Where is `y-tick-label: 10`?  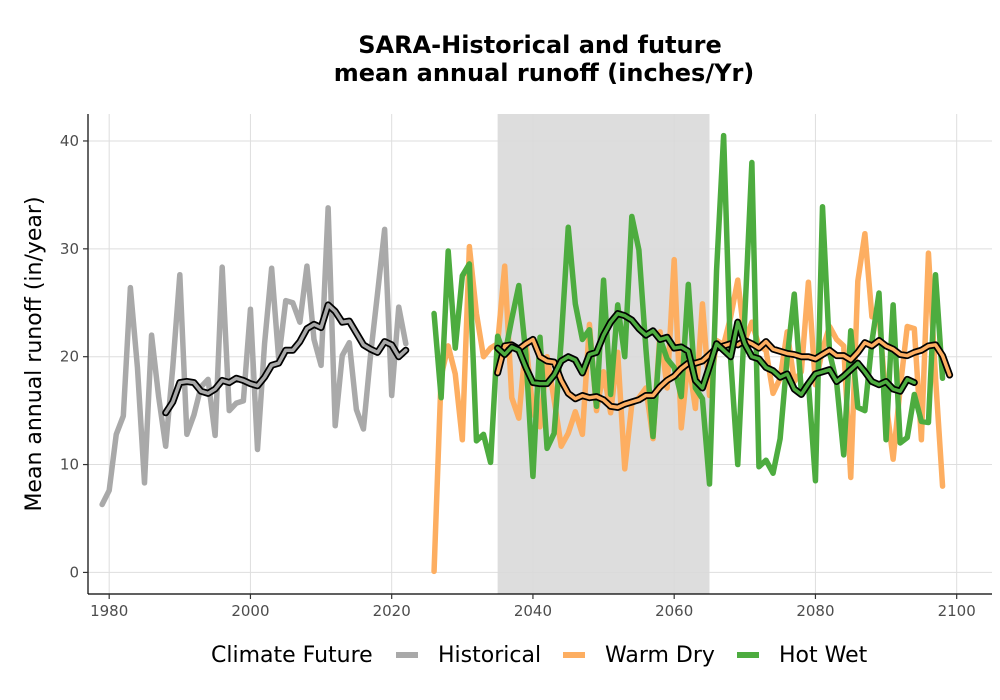
y-tick-label: 10 is located at coordinates (69, 465).